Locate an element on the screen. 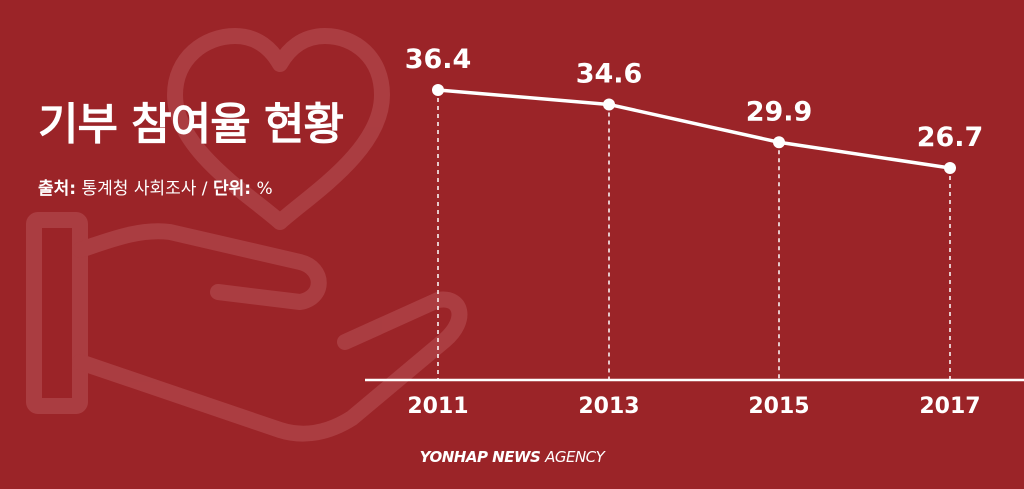 This screenshot has width=1024, height=489. x-tick-label-2017: 2017 is located at coordinates (949, 406).